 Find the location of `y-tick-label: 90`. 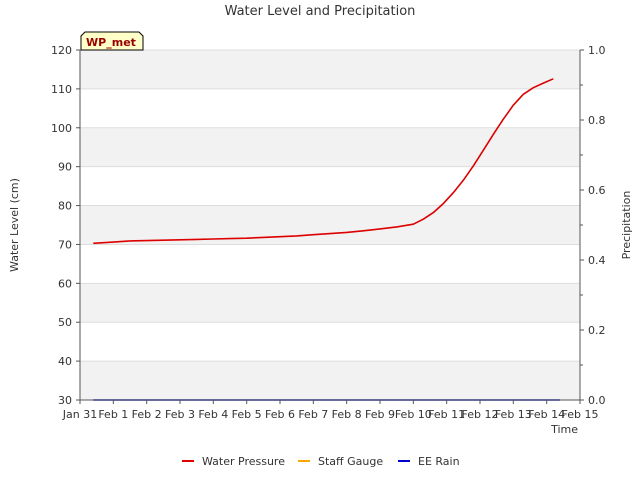

y-tick-label: 90 is located at coordinates (65, 167).